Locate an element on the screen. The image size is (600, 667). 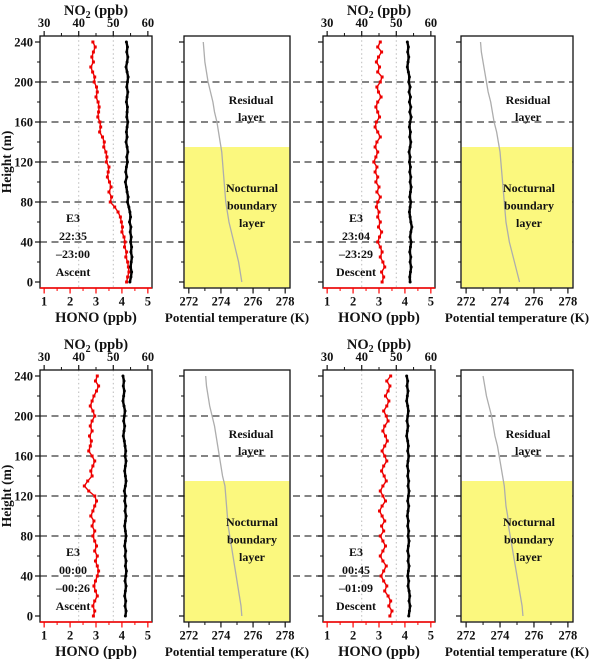
hono-tick-label: 4 is located at coordinates (405, 636).